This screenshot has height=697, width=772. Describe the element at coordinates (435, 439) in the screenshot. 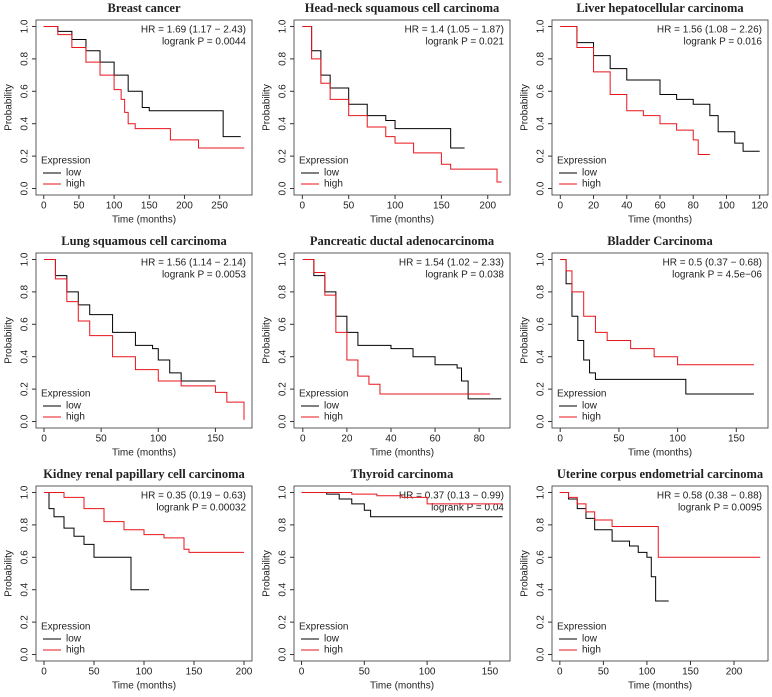

I see `x-tick-label: 60` at that location.